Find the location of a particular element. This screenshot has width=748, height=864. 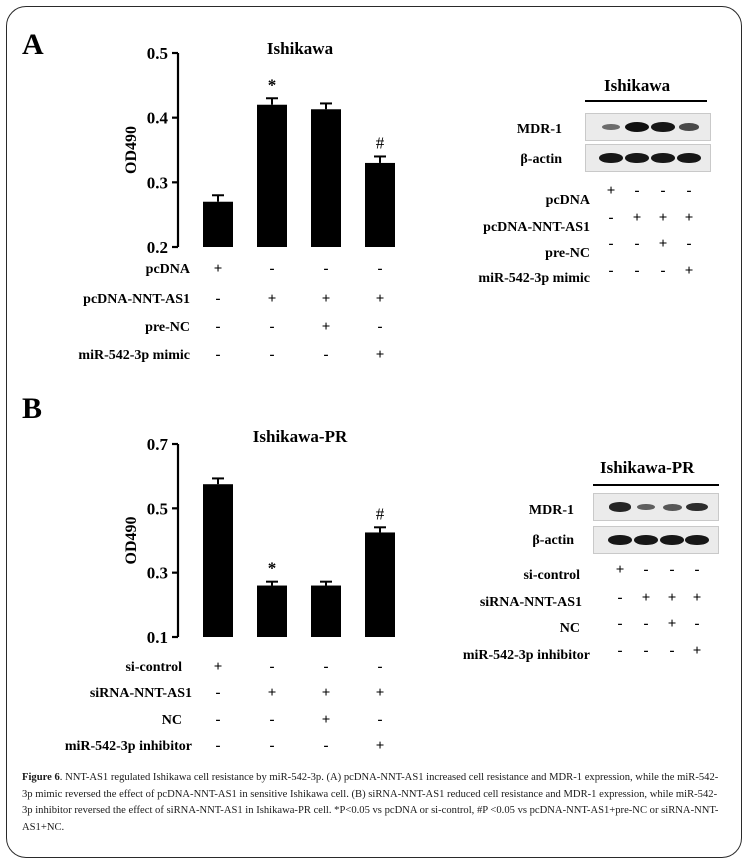

significance-marker: # is located at coordinates (380, 142).